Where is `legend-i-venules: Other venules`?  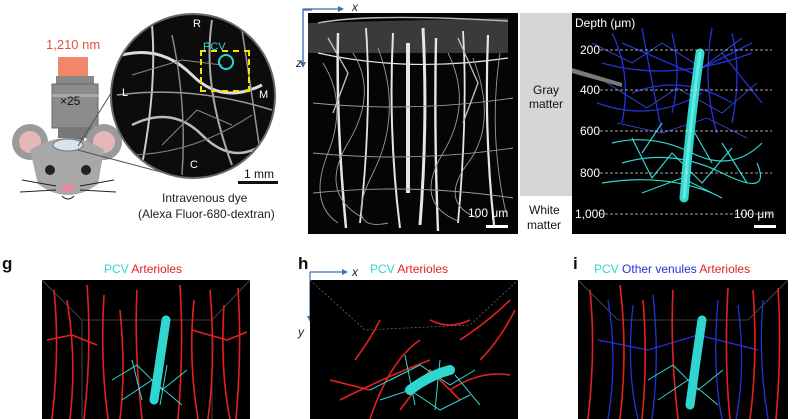
legend-i-venules: Other venules is located at coordinates (659, 269).